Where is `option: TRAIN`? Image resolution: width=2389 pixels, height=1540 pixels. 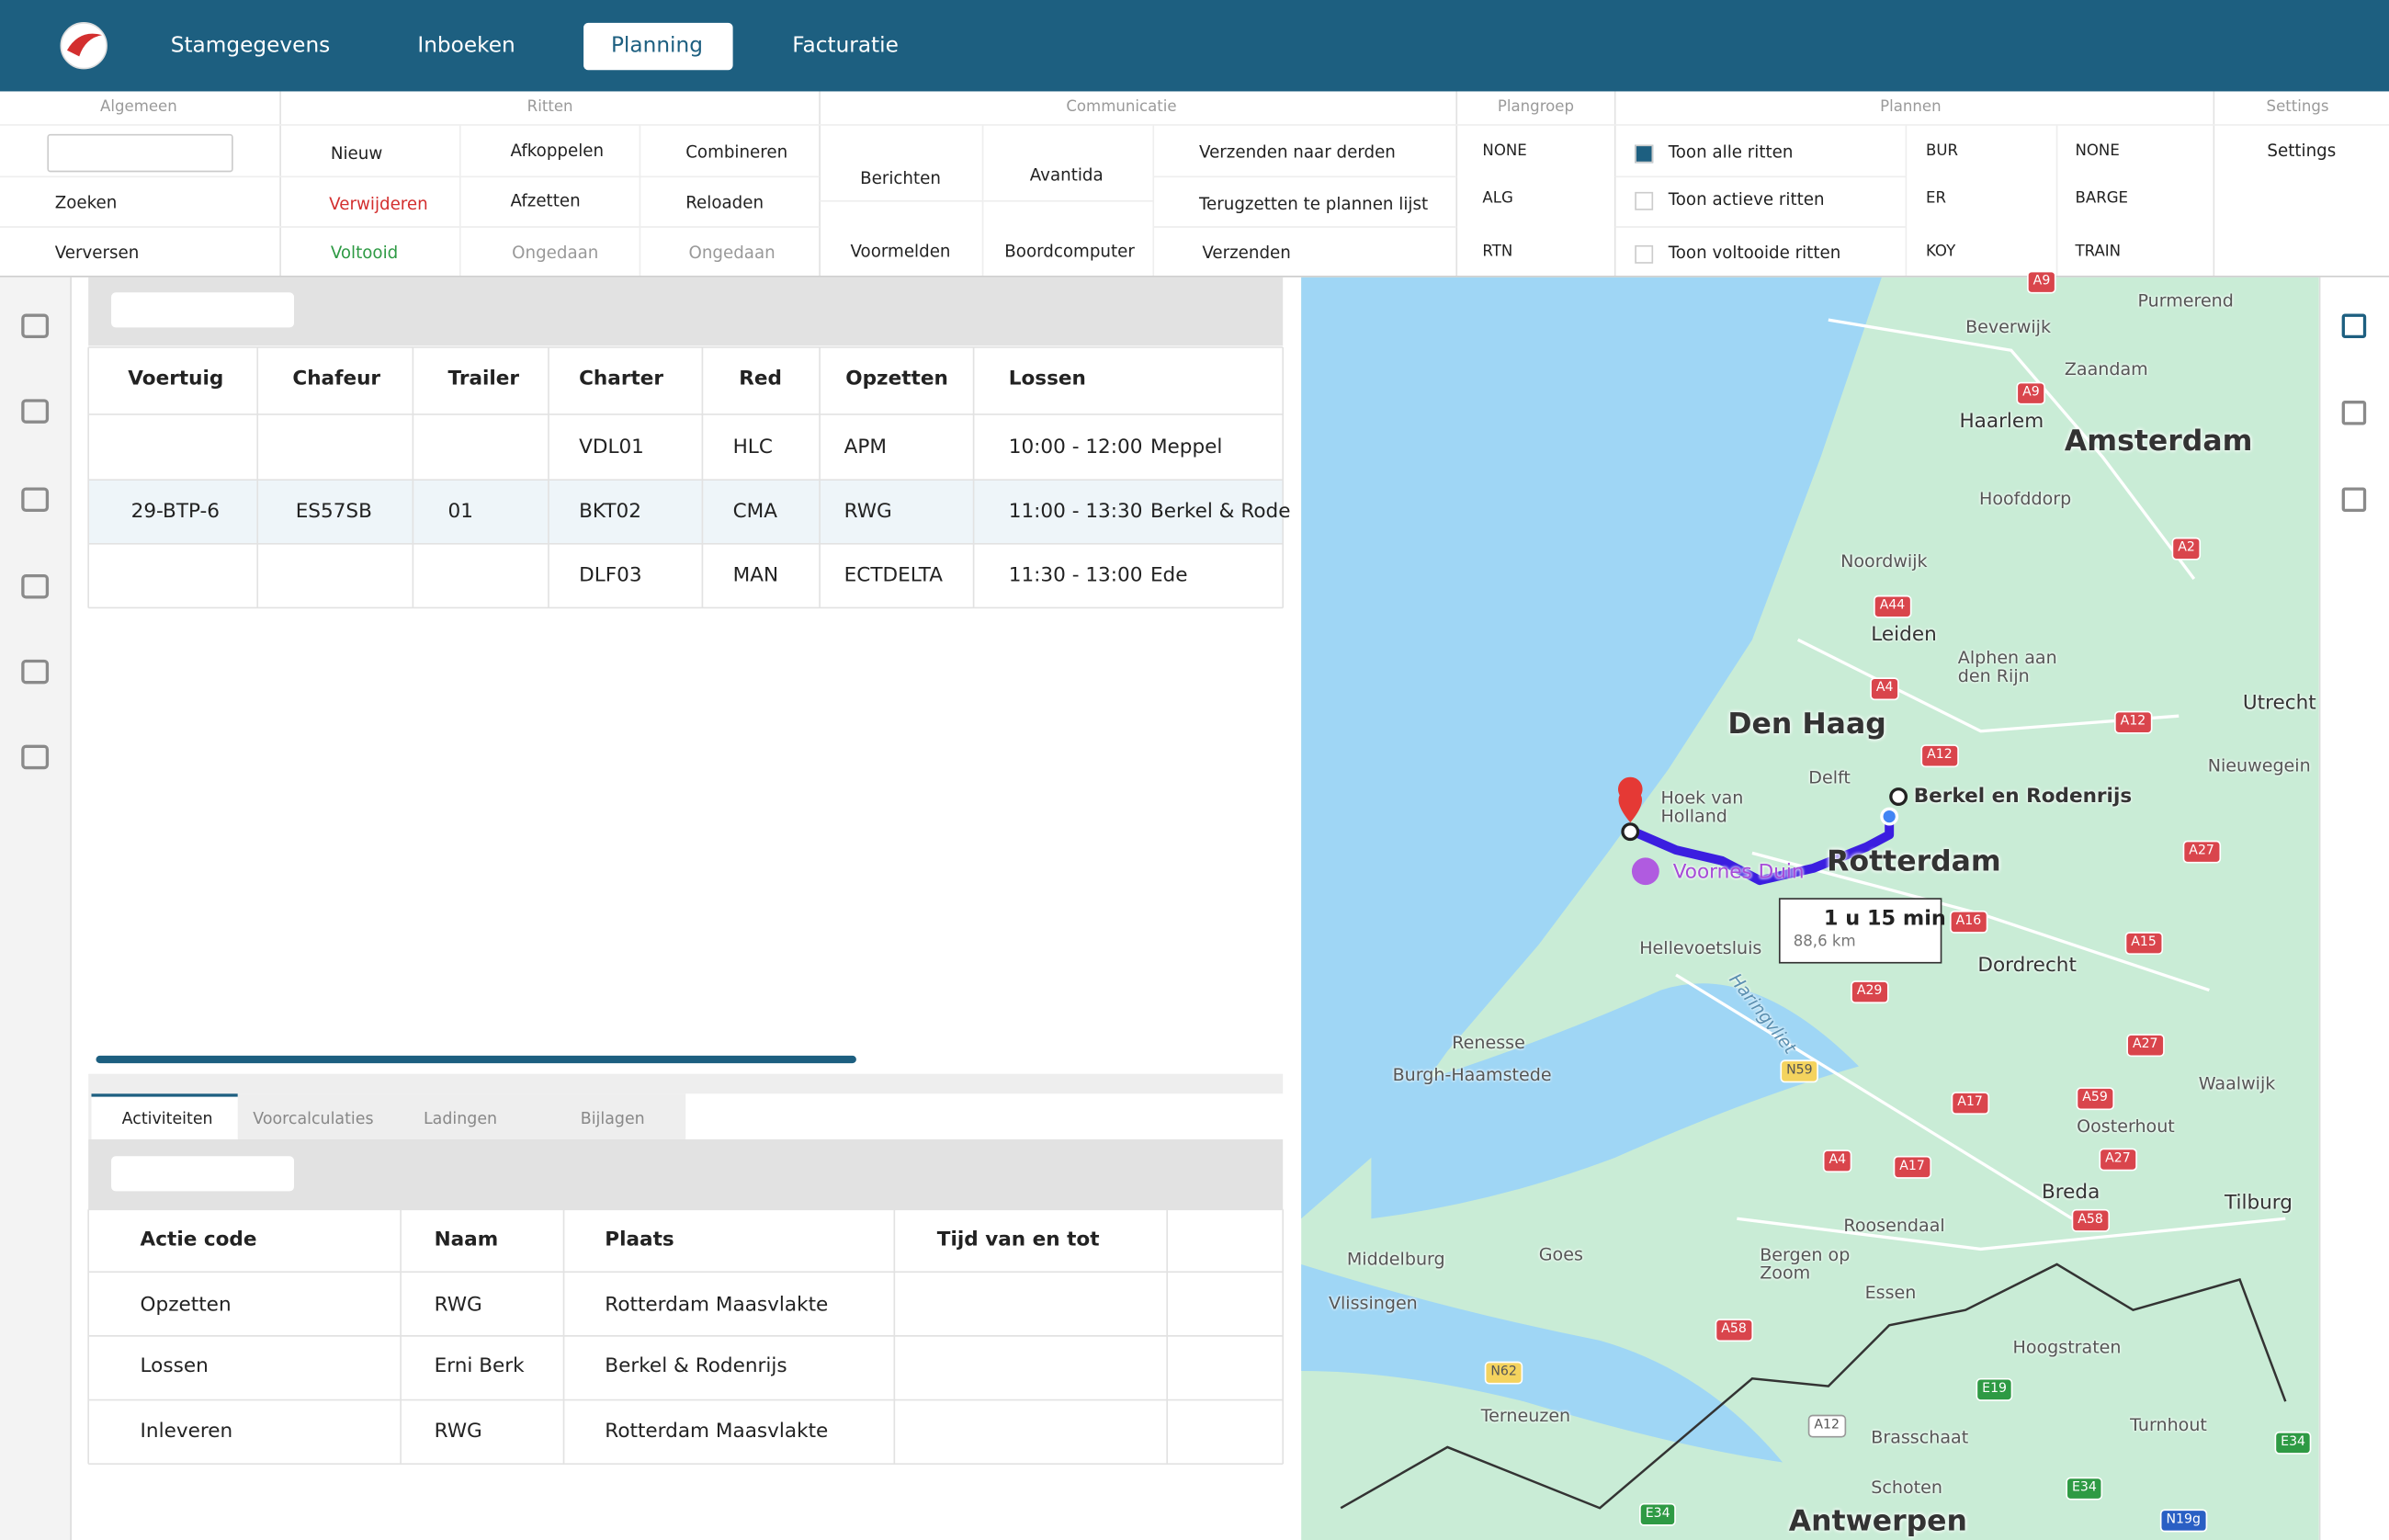
option: TRAIN is located at coordinates (2098, 252).